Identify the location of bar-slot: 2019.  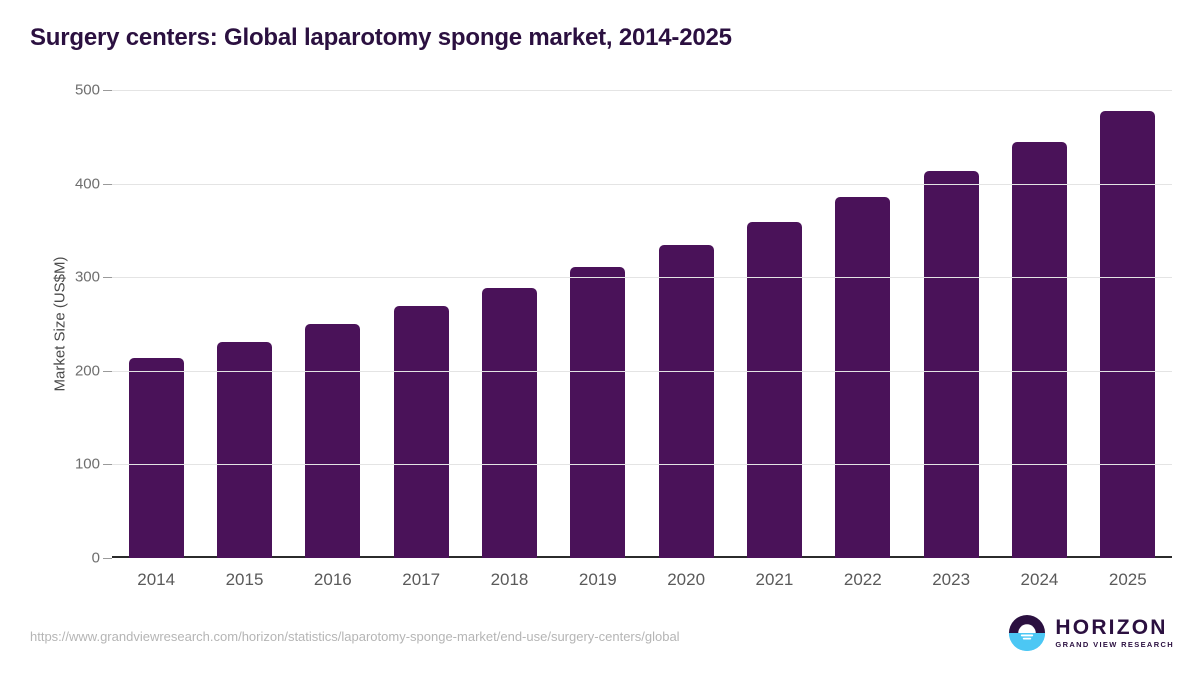
(598, 339).